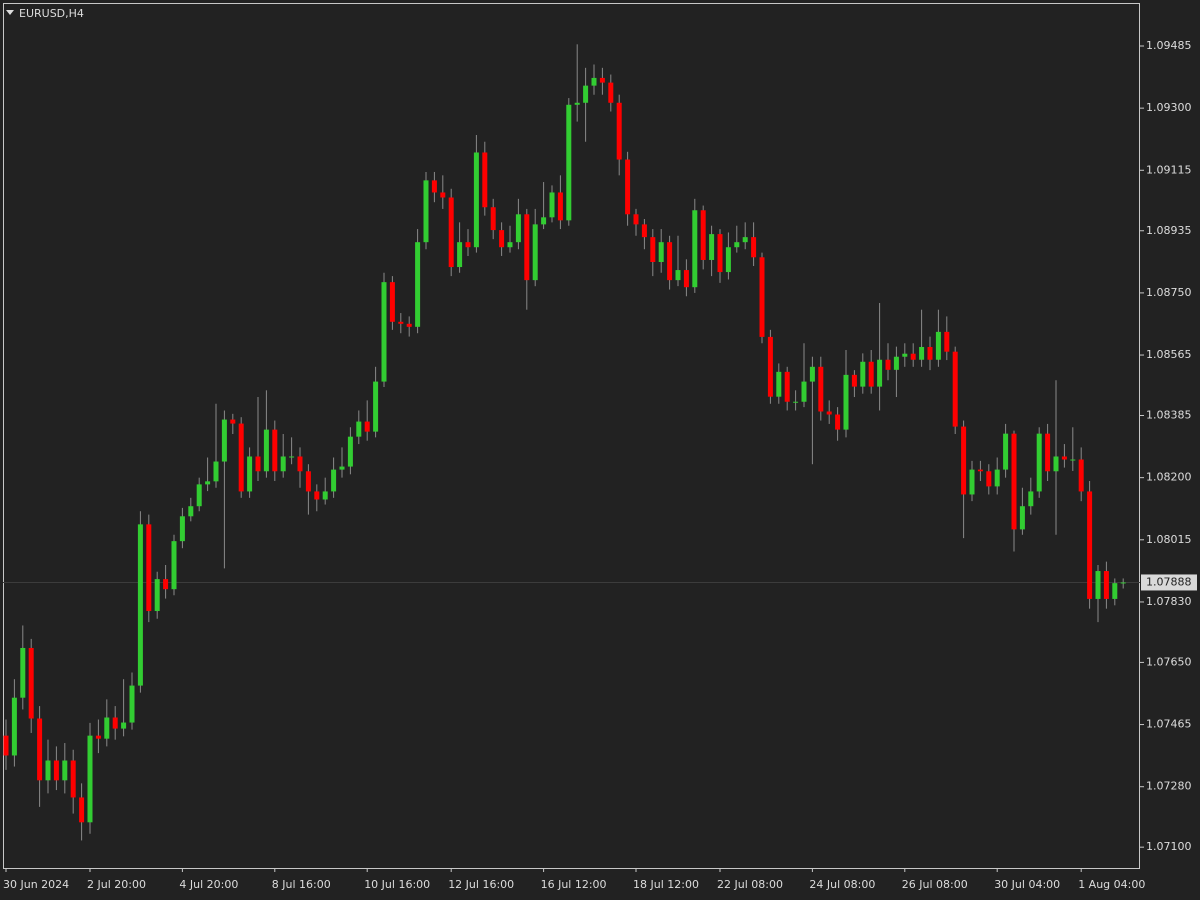 The height and width of the screenshot is (900, 1200). I want to click on x-tick-label: 30 Jul 04:00, so click(1027, 884).